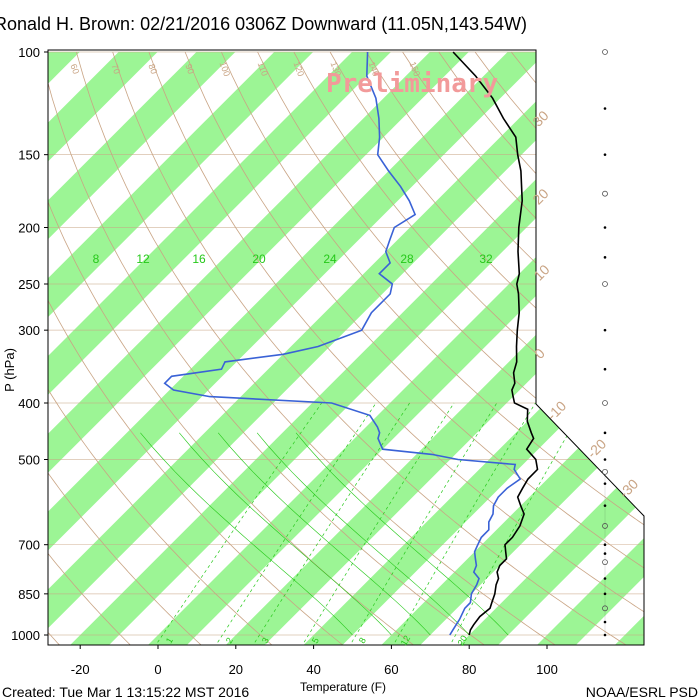 This screenshot has height=700, width=700. What do you see at coordinates (412, 84) in the screenshot?
I see `watermark: Preliminary` at bounding box center [412, 84].